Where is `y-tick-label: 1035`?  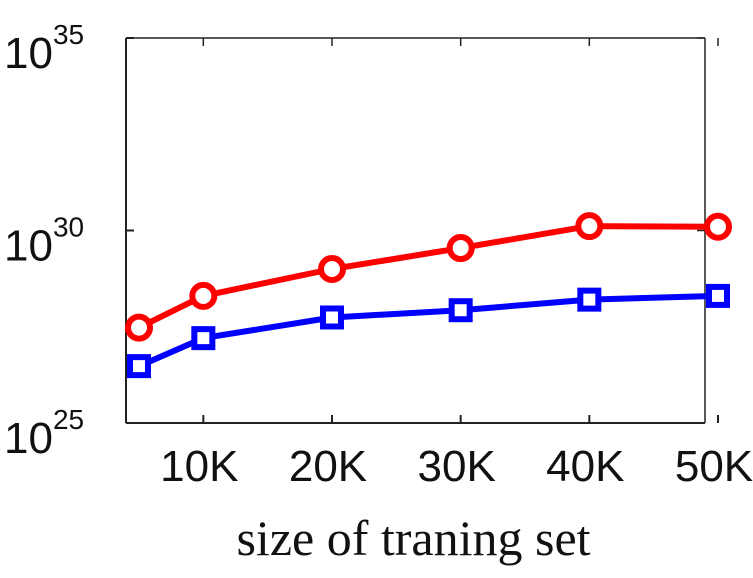 y-tick-label: 1035 is located at coordinates (44, 48).